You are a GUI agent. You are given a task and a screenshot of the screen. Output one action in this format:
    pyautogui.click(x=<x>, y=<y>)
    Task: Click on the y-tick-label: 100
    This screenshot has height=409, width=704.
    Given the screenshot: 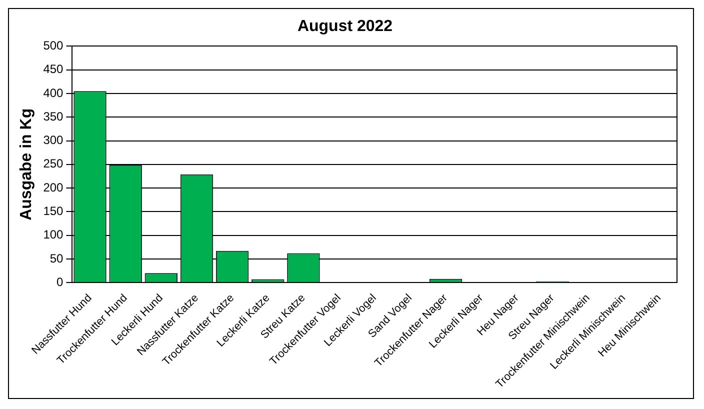 What is the action you would take?
    pyautogui.click(x=53, y=235)
    